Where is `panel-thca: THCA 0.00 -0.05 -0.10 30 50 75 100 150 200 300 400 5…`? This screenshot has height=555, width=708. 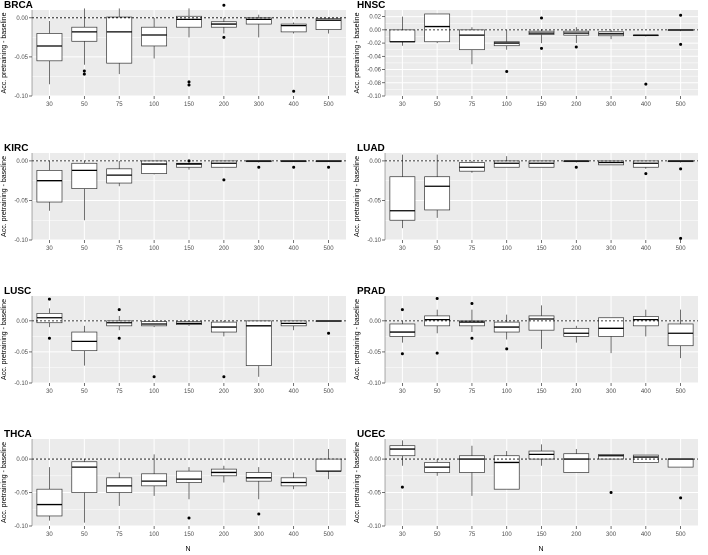
panel-thca: THCA 0.00 -0.05 -0.10 30 50 75 100 150 200 300 400 5… is located at coordinates (173, 483).